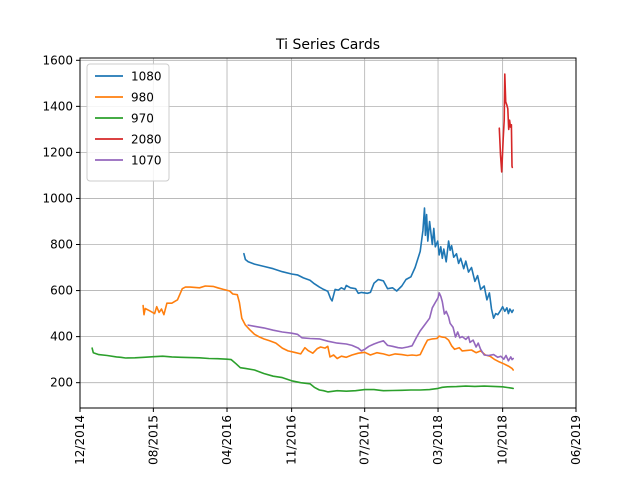 Image resolution: width=640 pixels, height=480 pixels. What do you see at coordinates (57, 106) in the screenshot?
I see `y-tick-label: 1400` at bounding box center [57, 106].